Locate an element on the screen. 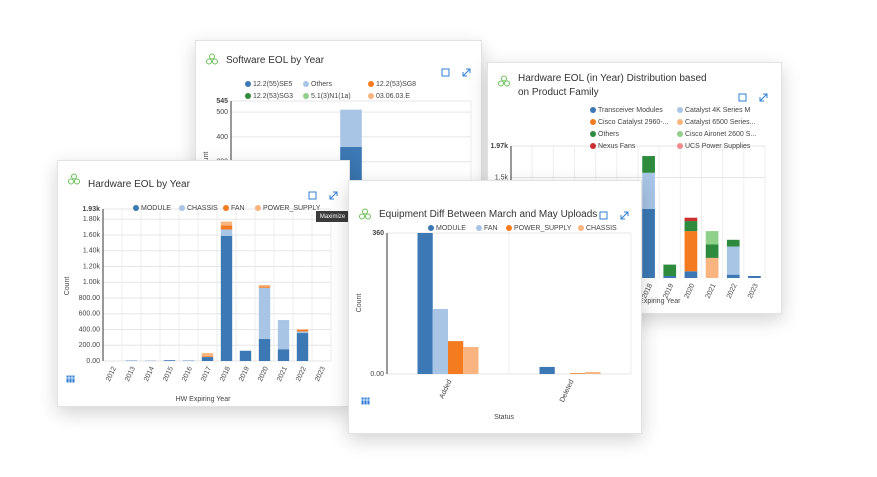  legend-label: 12.2(53)SG8 is located at coordinates (396, 84).